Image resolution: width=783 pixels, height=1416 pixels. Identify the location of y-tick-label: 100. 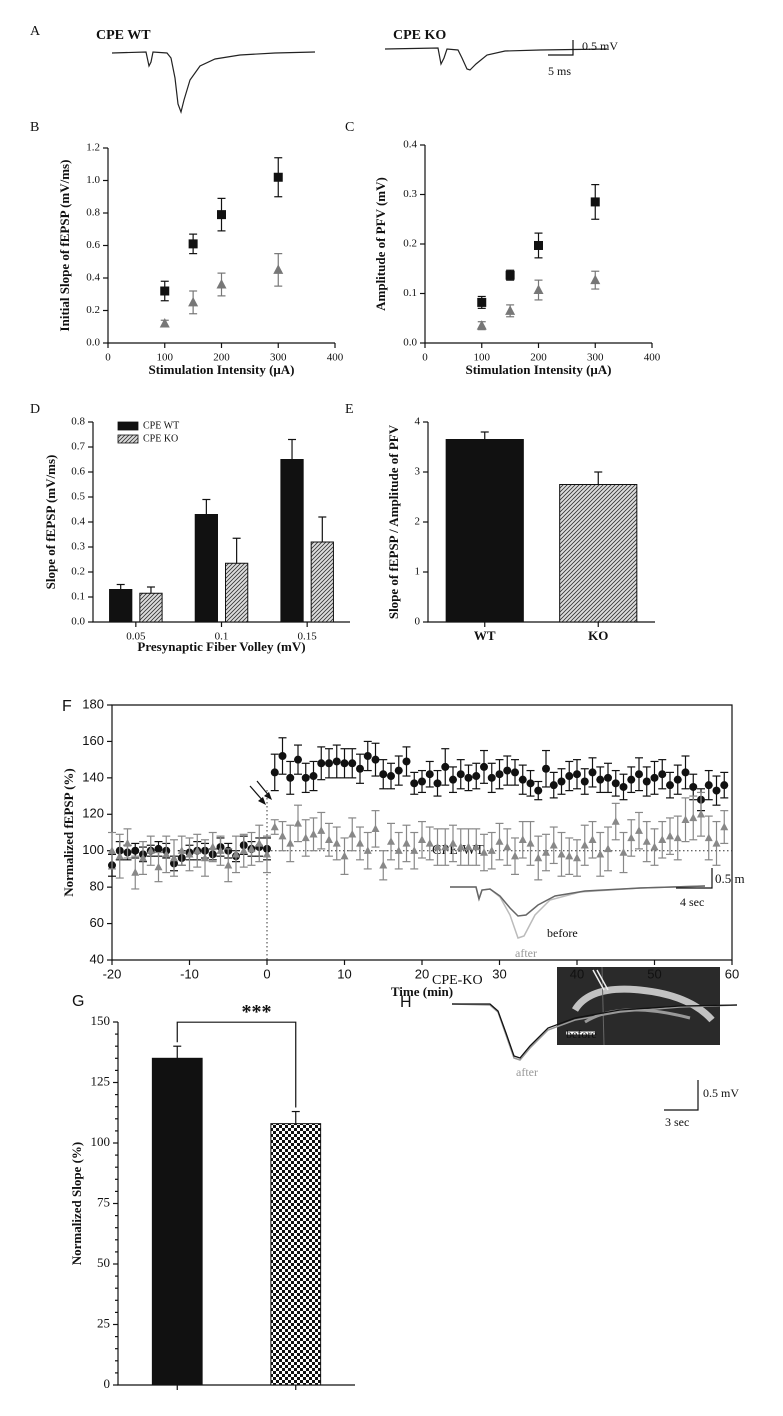
(101, 1141).